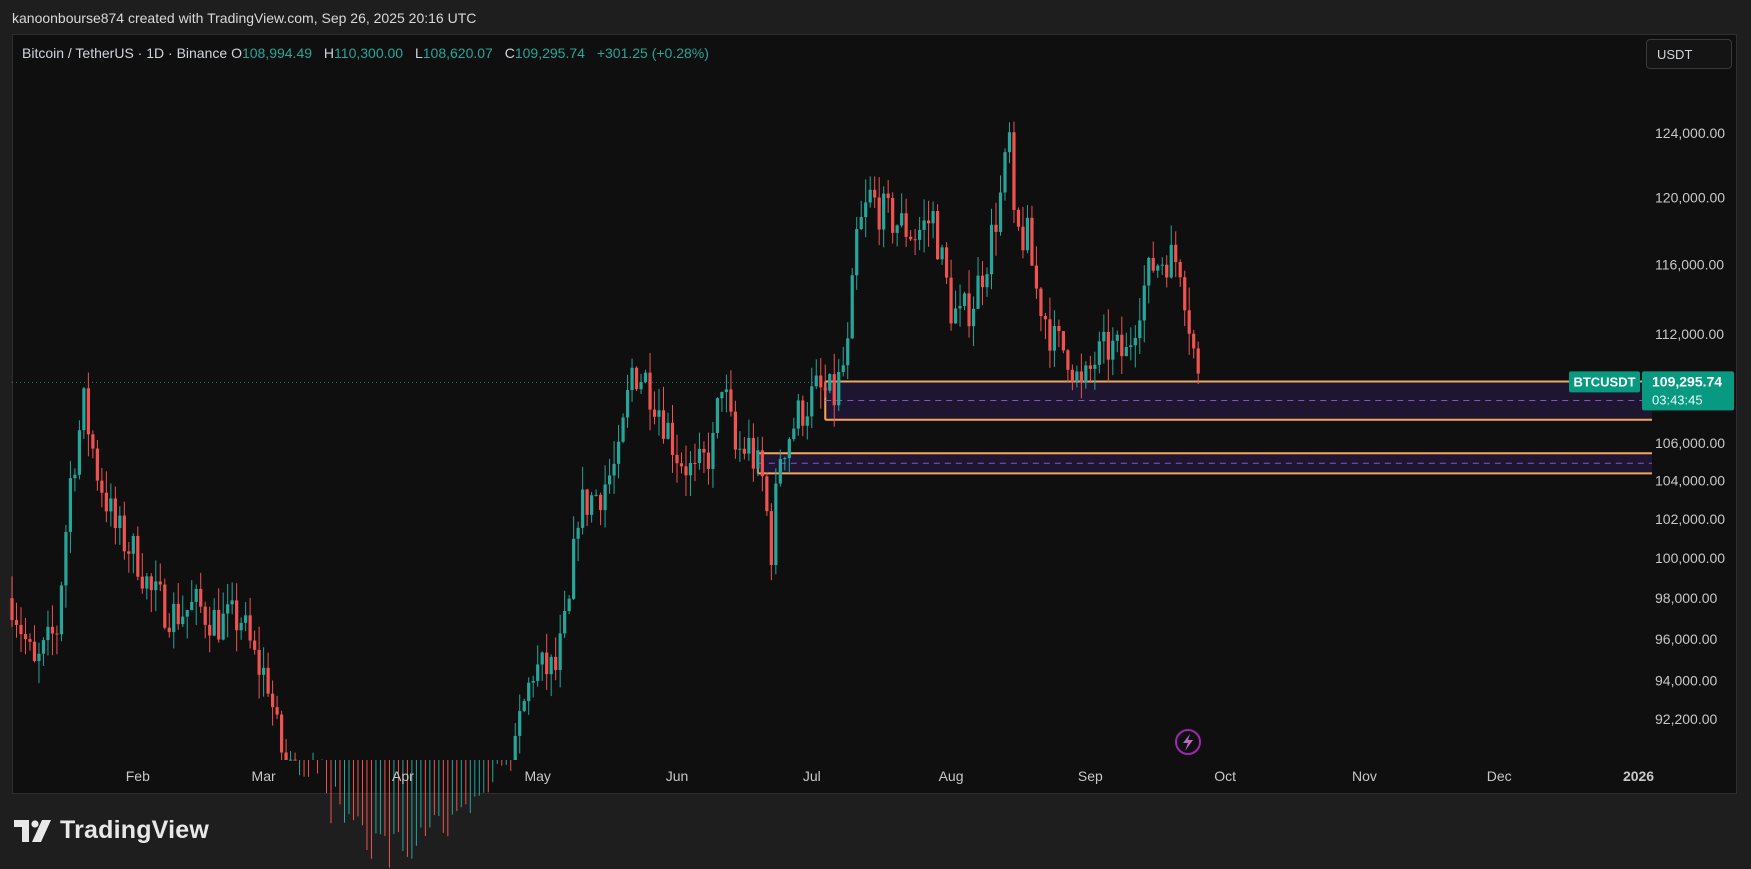 The image size is (1751, 869). Describe the element at coordinates (1188, 742) in the screenshot. I see `events-lightning-icon` at that location.